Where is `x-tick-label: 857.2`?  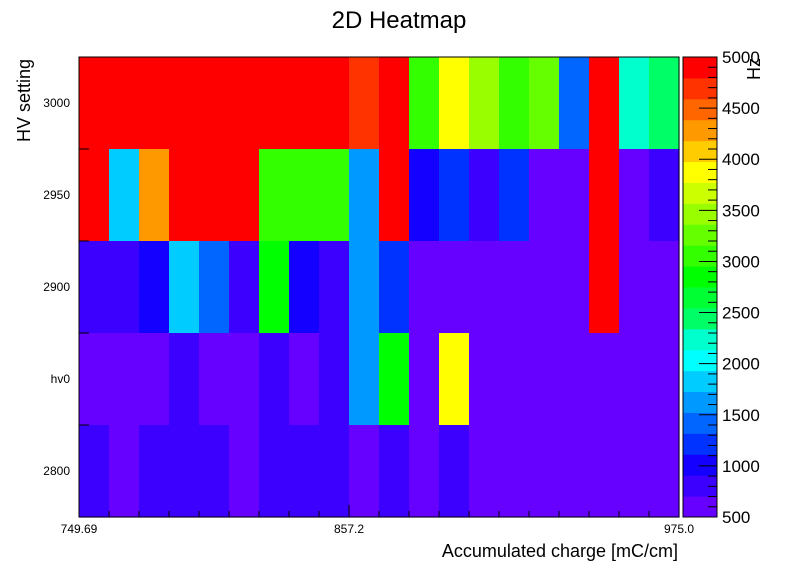 x-tick-label: 857.2 is located at coordinates (349, 529).